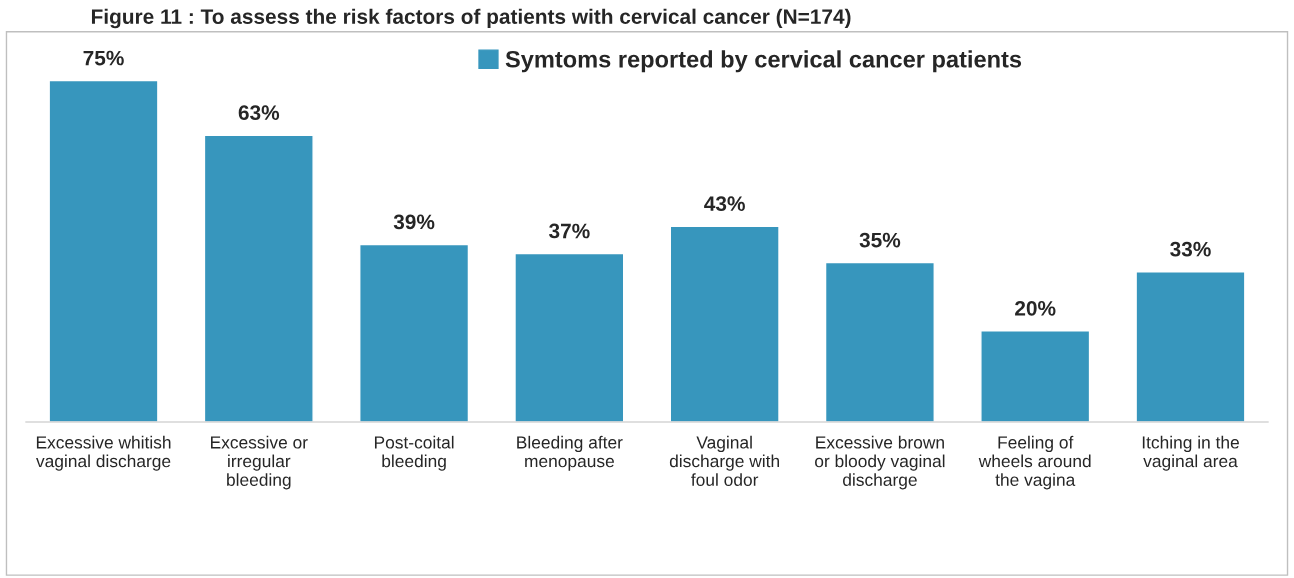 This screenshot has width=1294, height=578. I want to click on x-tick-label: Bleeding after menopause, so click(570, 453).